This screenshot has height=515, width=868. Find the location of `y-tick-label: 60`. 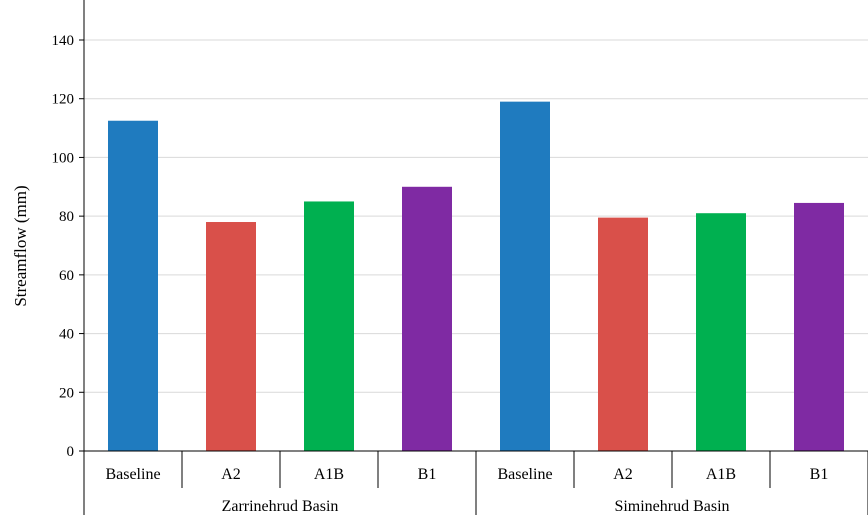

y-tick-label: 60 is located at coordinates (66, 276).